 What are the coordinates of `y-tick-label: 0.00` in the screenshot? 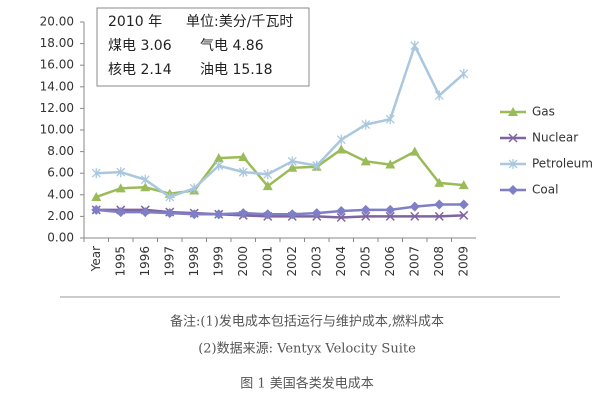 It's located at (60, 238).